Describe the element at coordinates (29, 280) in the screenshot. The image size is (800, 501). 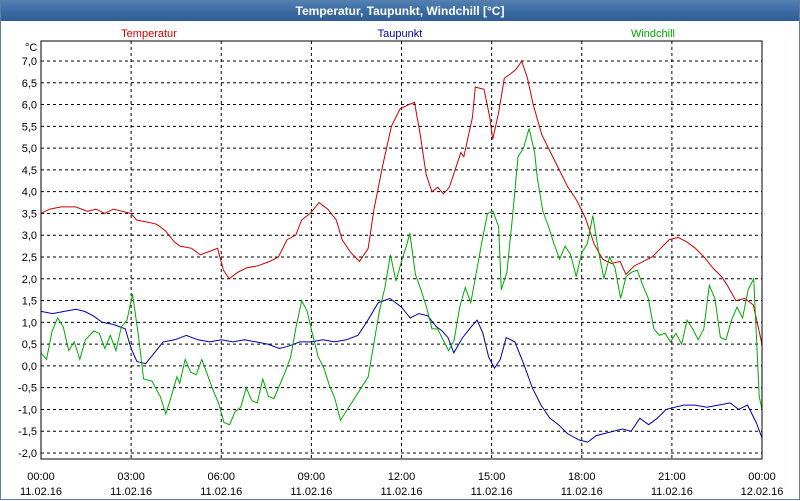
I see `y-tick-label: 2,0` at that location.